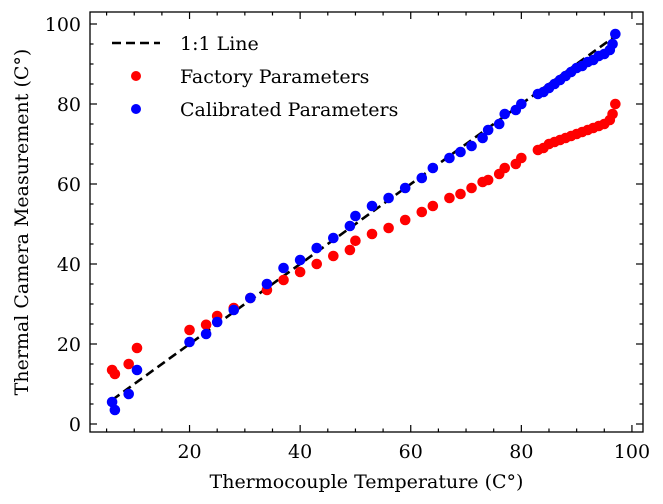 Image resolution: width=663 pixels, height=504 pixels. Describe the element at coordinates (63, 25) in the screenshot. I see `y-tick-label: 100` at that location.